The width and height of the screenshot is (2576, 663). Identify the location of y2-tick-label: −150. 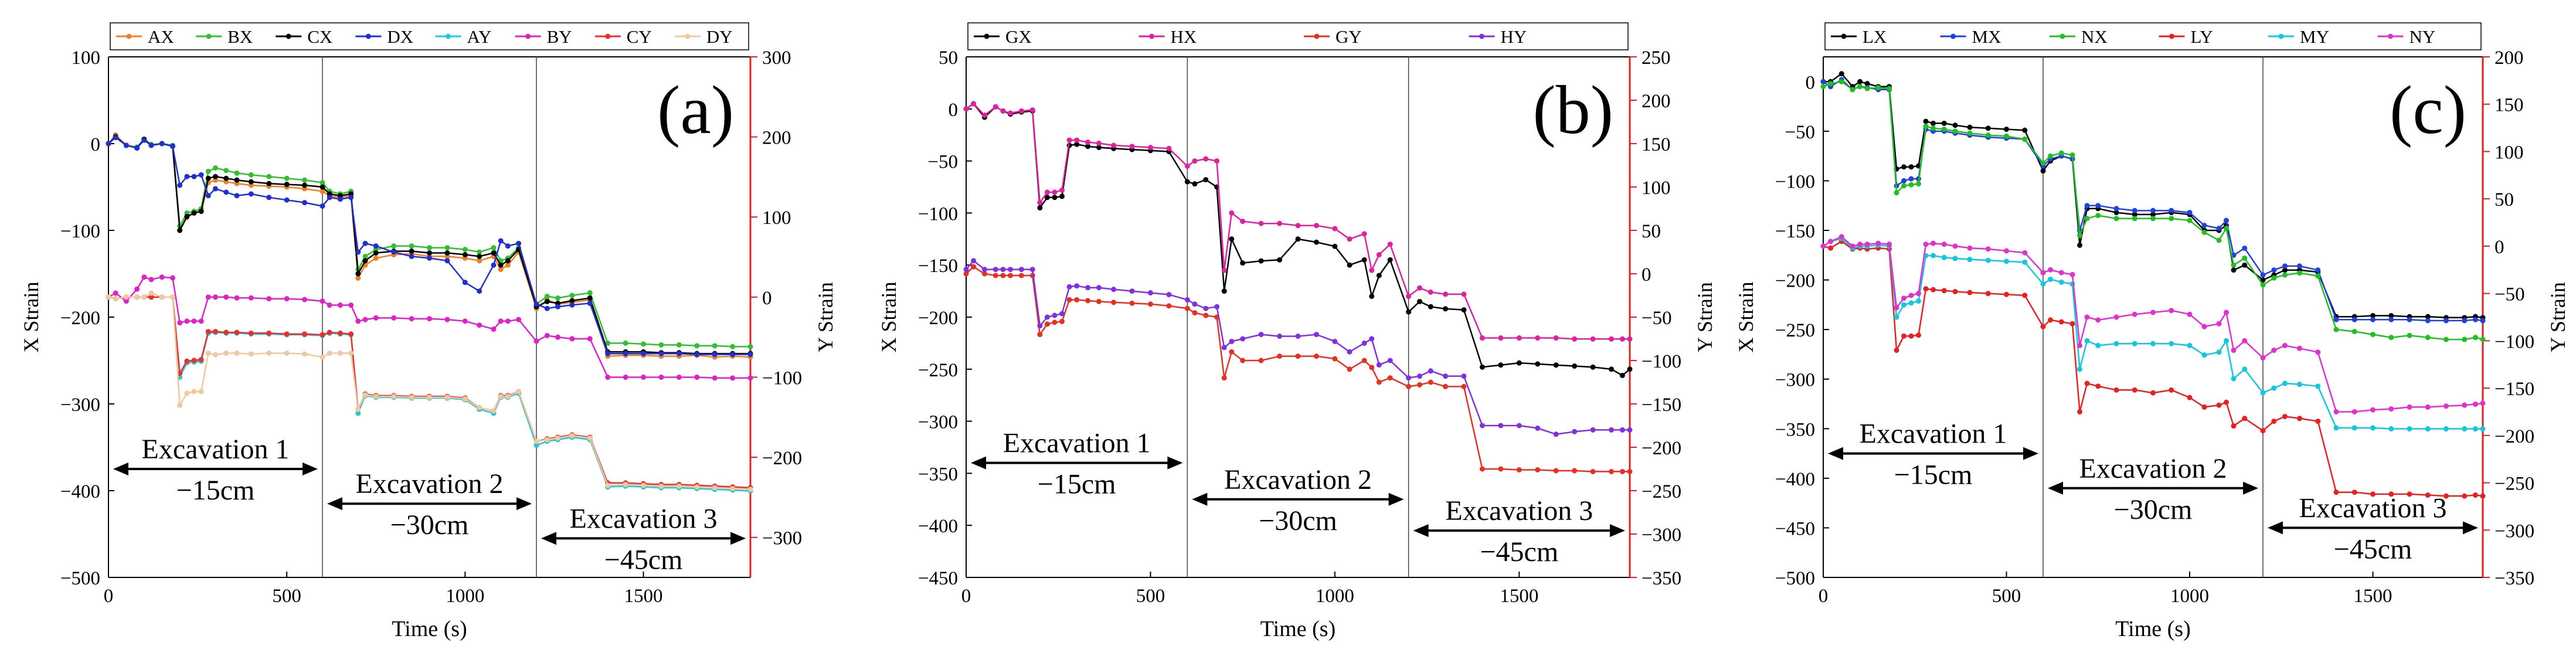
(1662, 405).